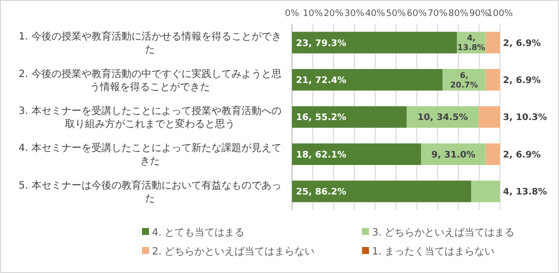  Describe the element at coordinates (438, 14) in the screenshot. I see `x-tick-label: 70%` at that location.